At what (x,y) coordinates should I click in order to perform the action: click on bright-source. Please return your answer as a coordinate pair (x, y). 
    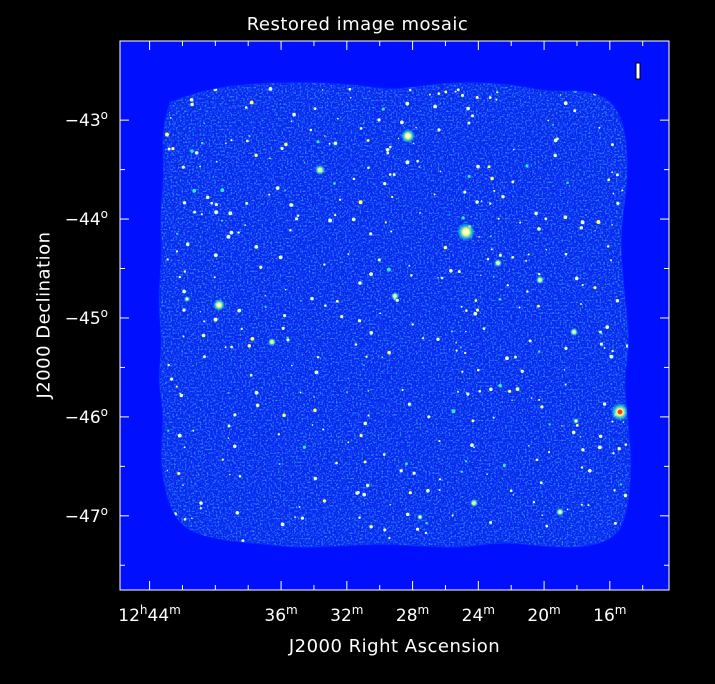
    Looking at the image, I should click on (560, 512).